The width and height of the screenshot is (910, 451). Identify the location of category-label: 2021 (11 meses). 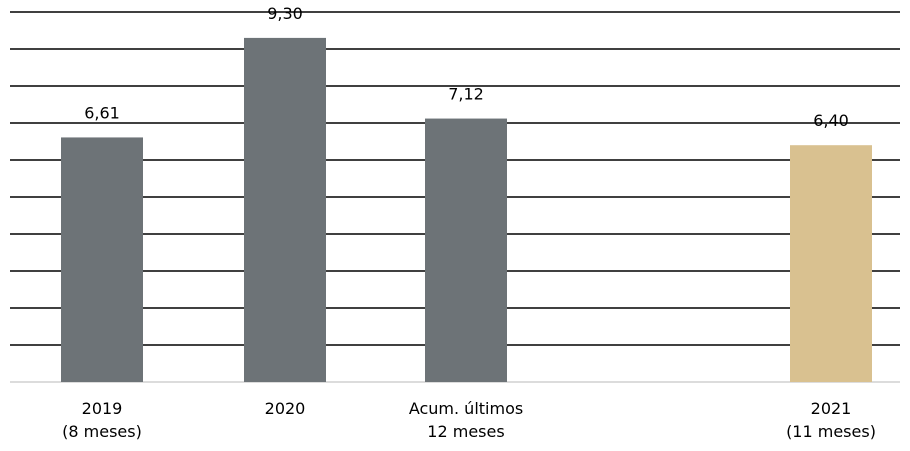
(831, 420).